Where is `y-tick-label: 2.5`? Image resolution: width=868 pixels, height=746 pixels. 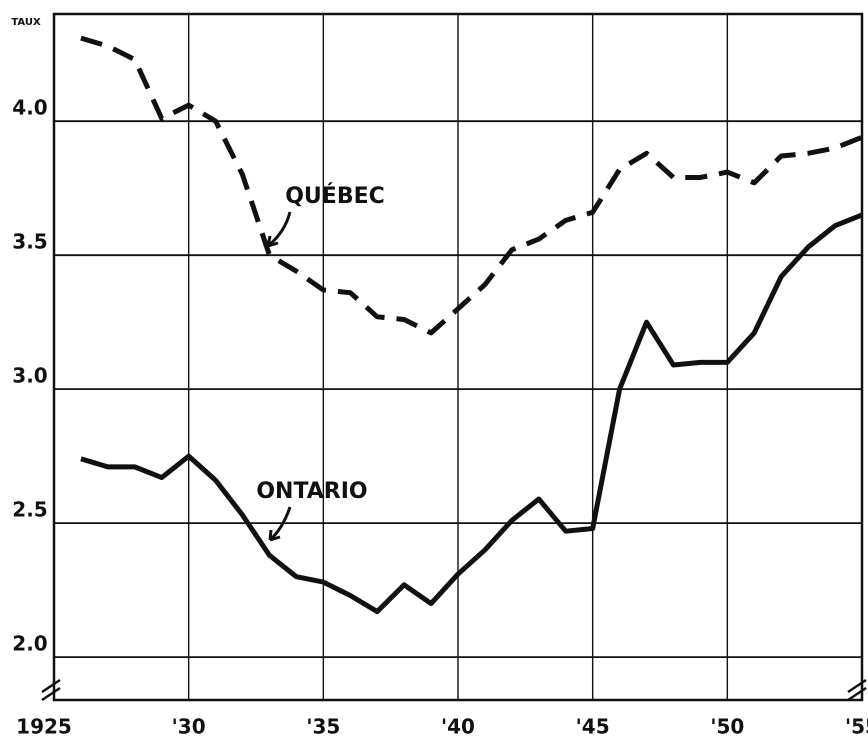 y-tick-label: 2.5 is located at coordinates (29, 510).